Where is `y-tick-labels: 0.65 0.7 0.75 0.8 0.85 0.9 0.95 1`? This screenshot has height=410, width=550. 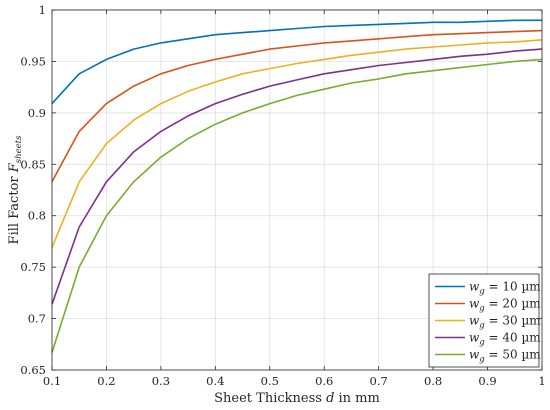
y-tick-labels: 0.65 0.7 0.75 0.8 0.85 0.9 0.95 1 is located at coordinates (33, 190).